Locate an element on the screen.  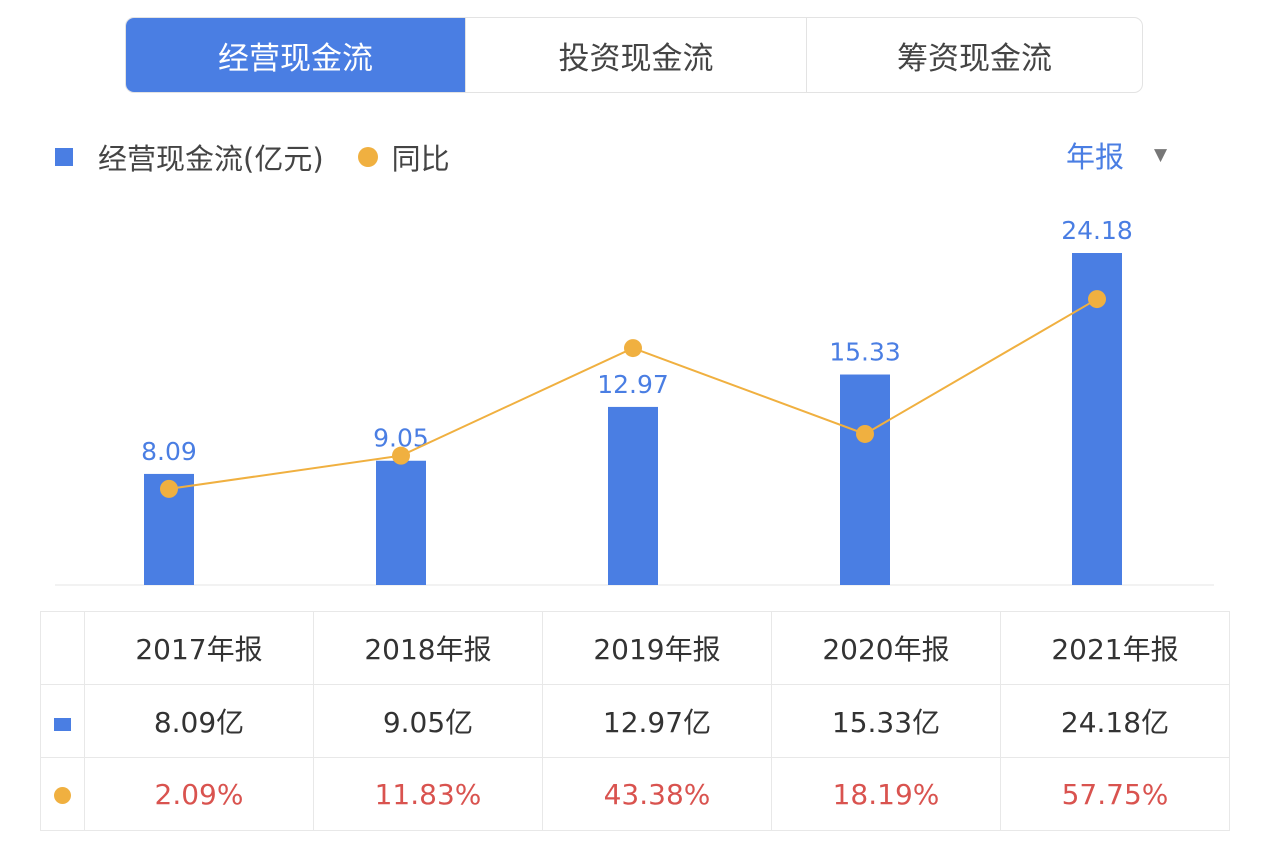
period-selector: 年报 ▼ is located at coordinates (1116, 155).